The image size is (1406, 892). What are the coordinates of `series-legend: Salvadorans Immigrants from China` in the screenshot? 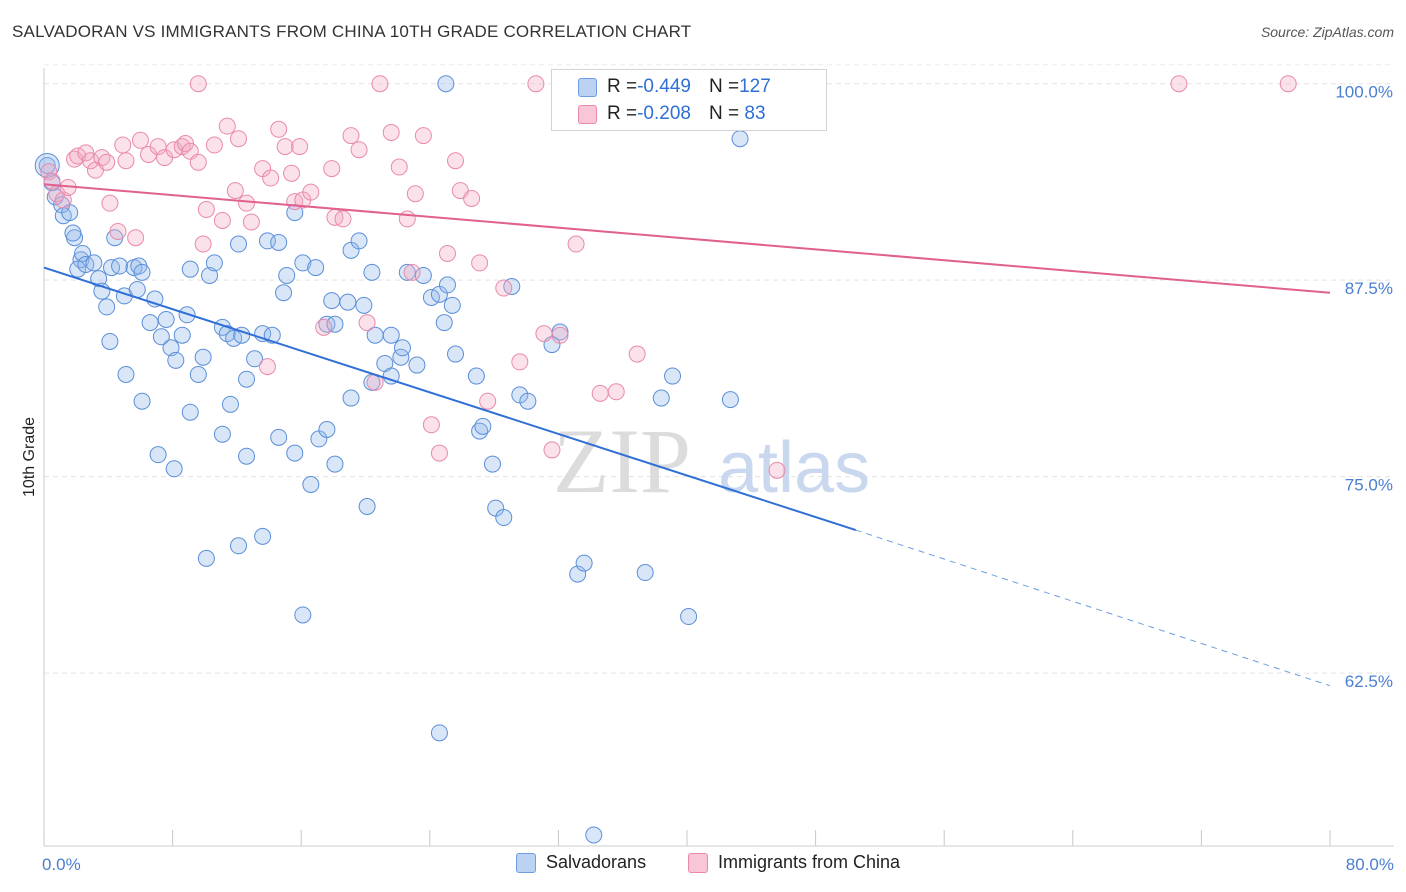 It's located at (703, 865).